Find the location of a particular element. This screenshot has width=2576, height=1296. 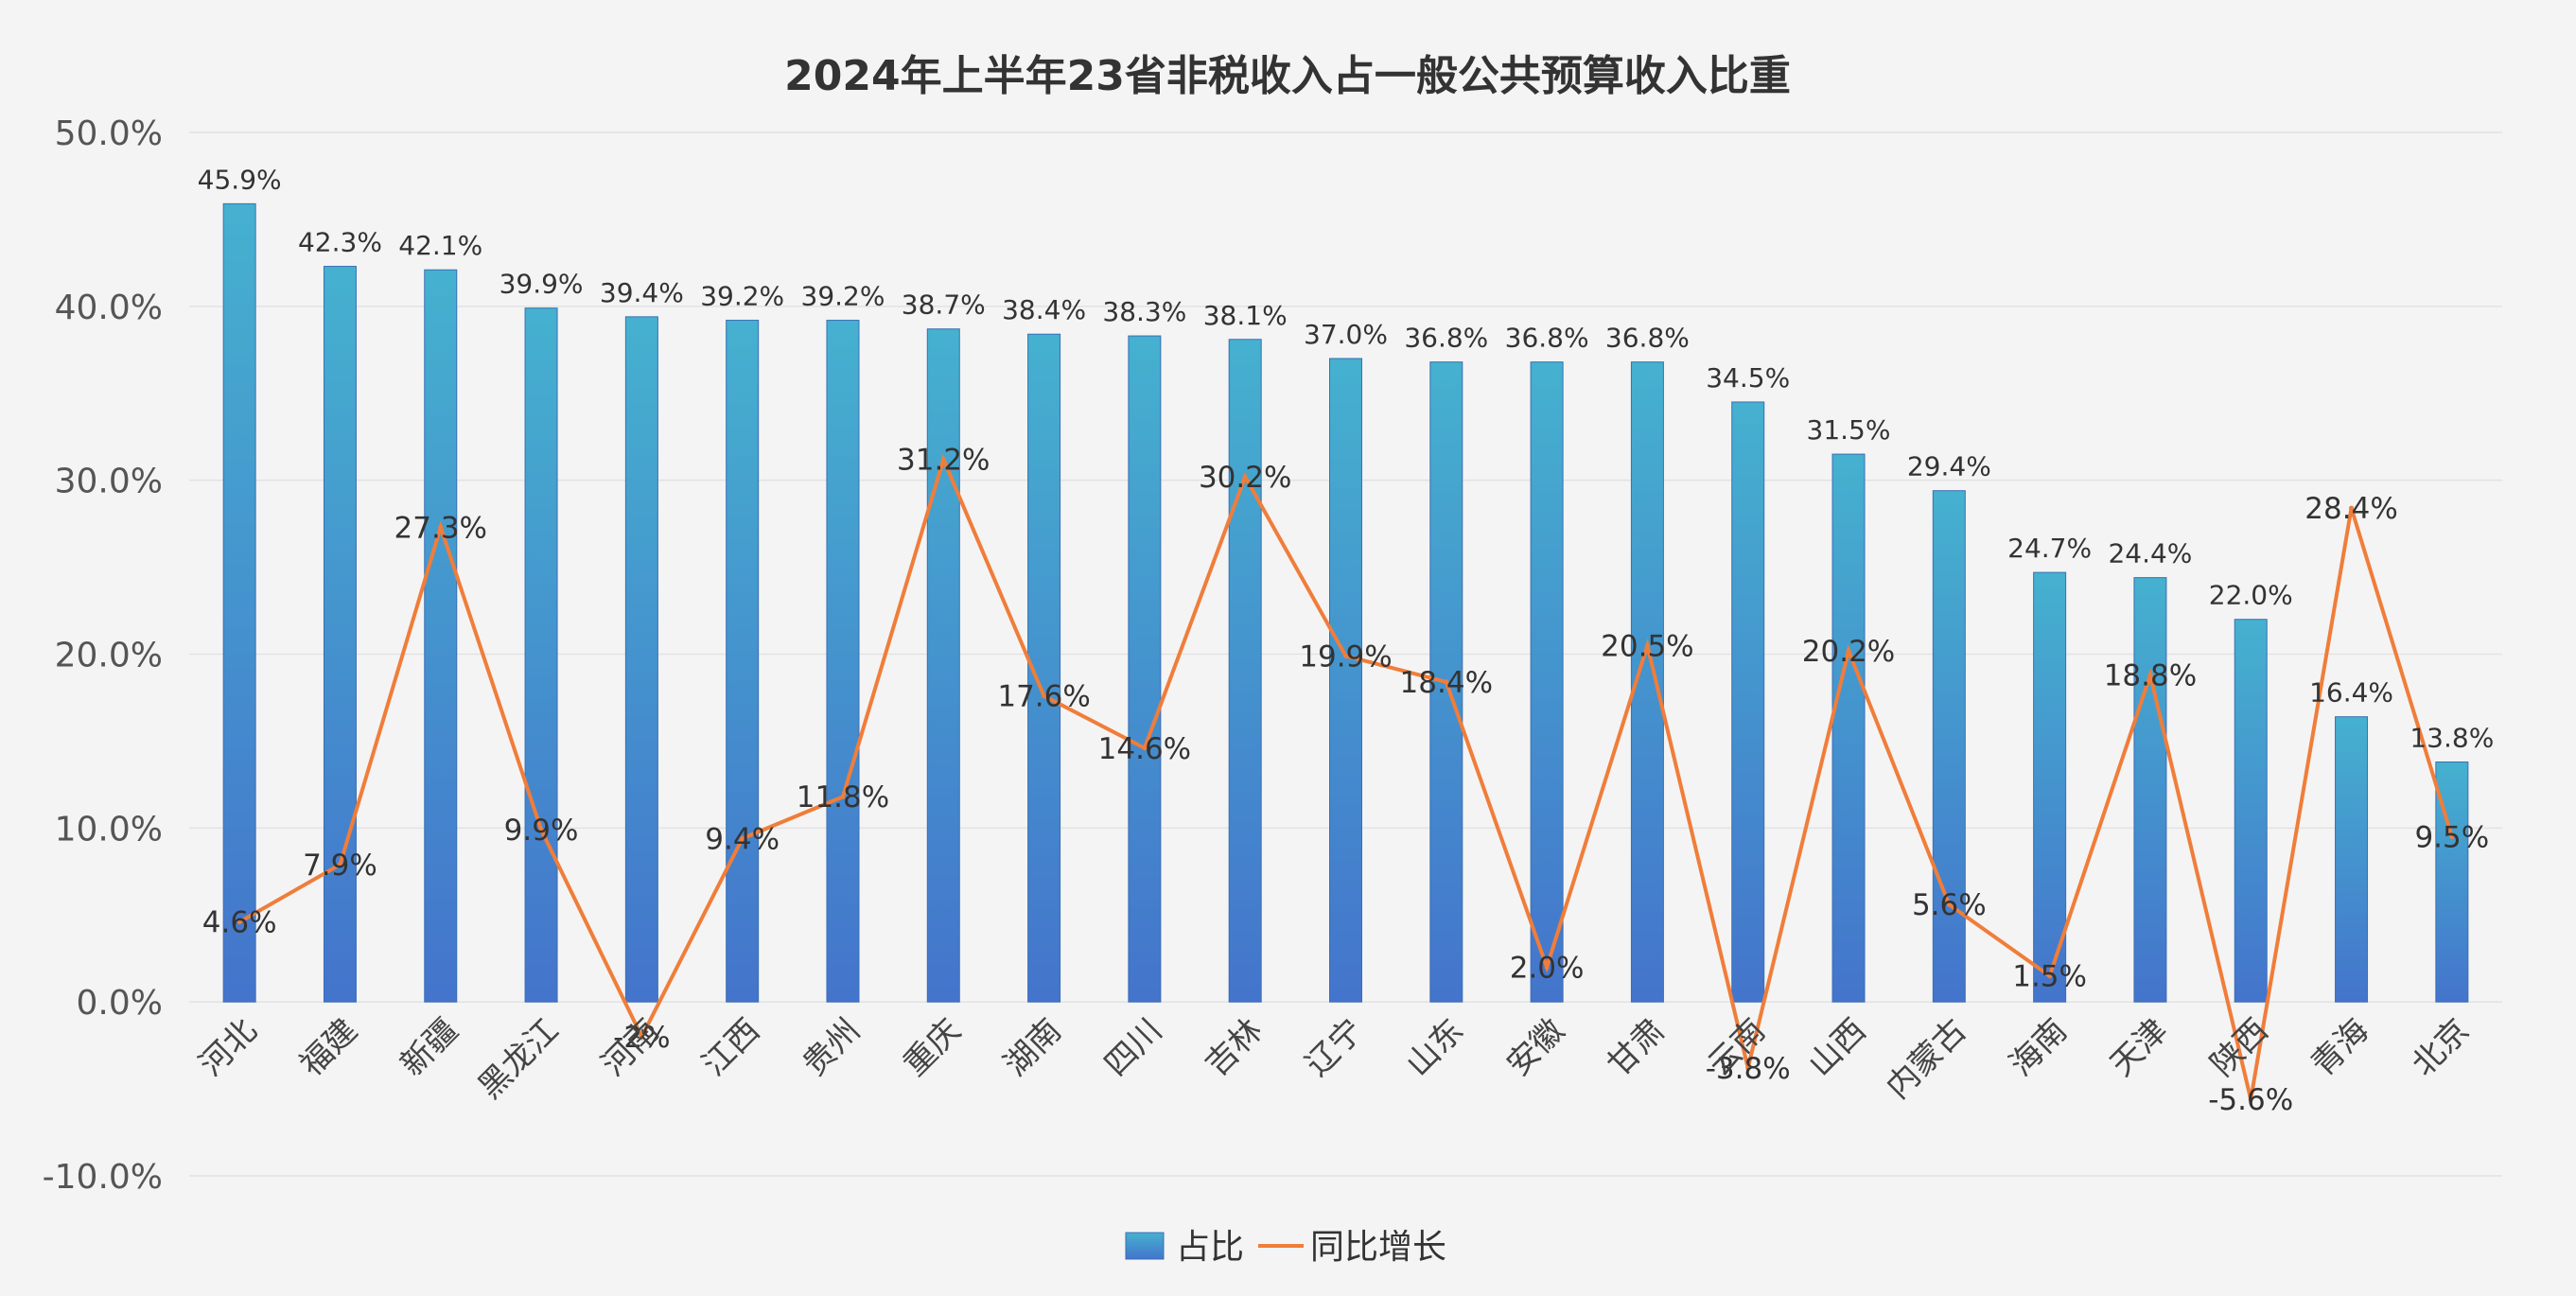

y-tick-label: 50.0% is located at coordinates (109, 133).